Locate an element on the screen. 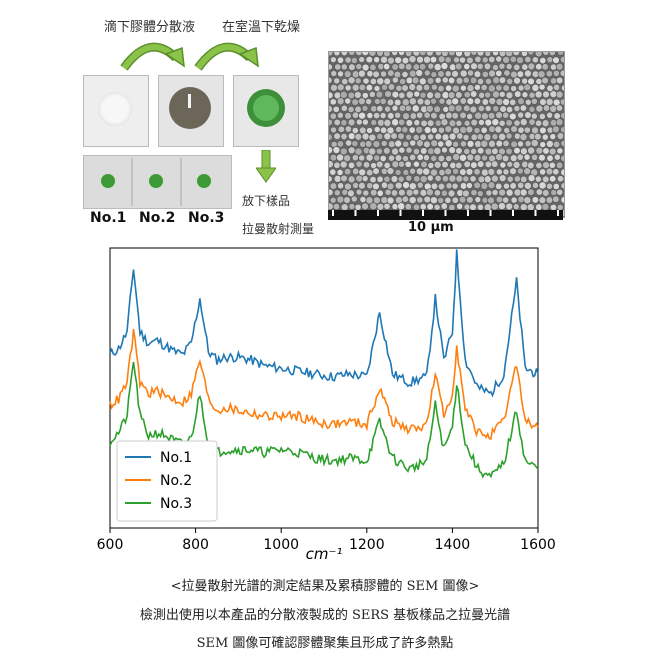 The width and height of the screenshot is (650, 663). sample-label-2: No.2 is located at coordinates (157, 218).